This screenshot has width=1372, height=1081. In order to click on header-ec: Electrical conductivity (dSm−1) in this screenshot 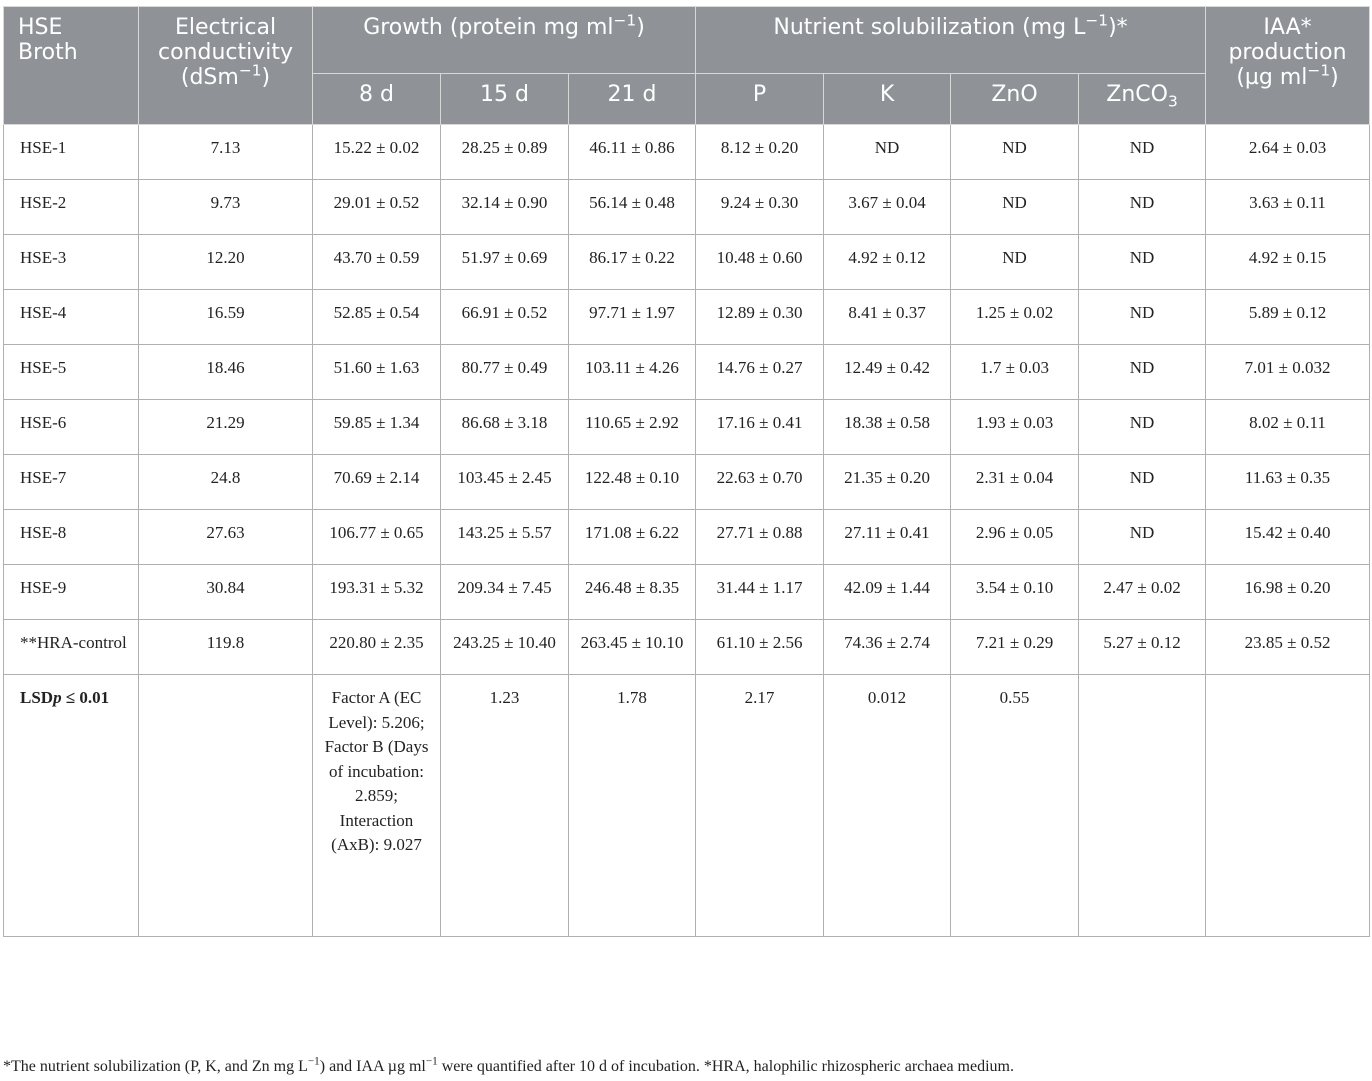, I will do `click(225, 65)`.